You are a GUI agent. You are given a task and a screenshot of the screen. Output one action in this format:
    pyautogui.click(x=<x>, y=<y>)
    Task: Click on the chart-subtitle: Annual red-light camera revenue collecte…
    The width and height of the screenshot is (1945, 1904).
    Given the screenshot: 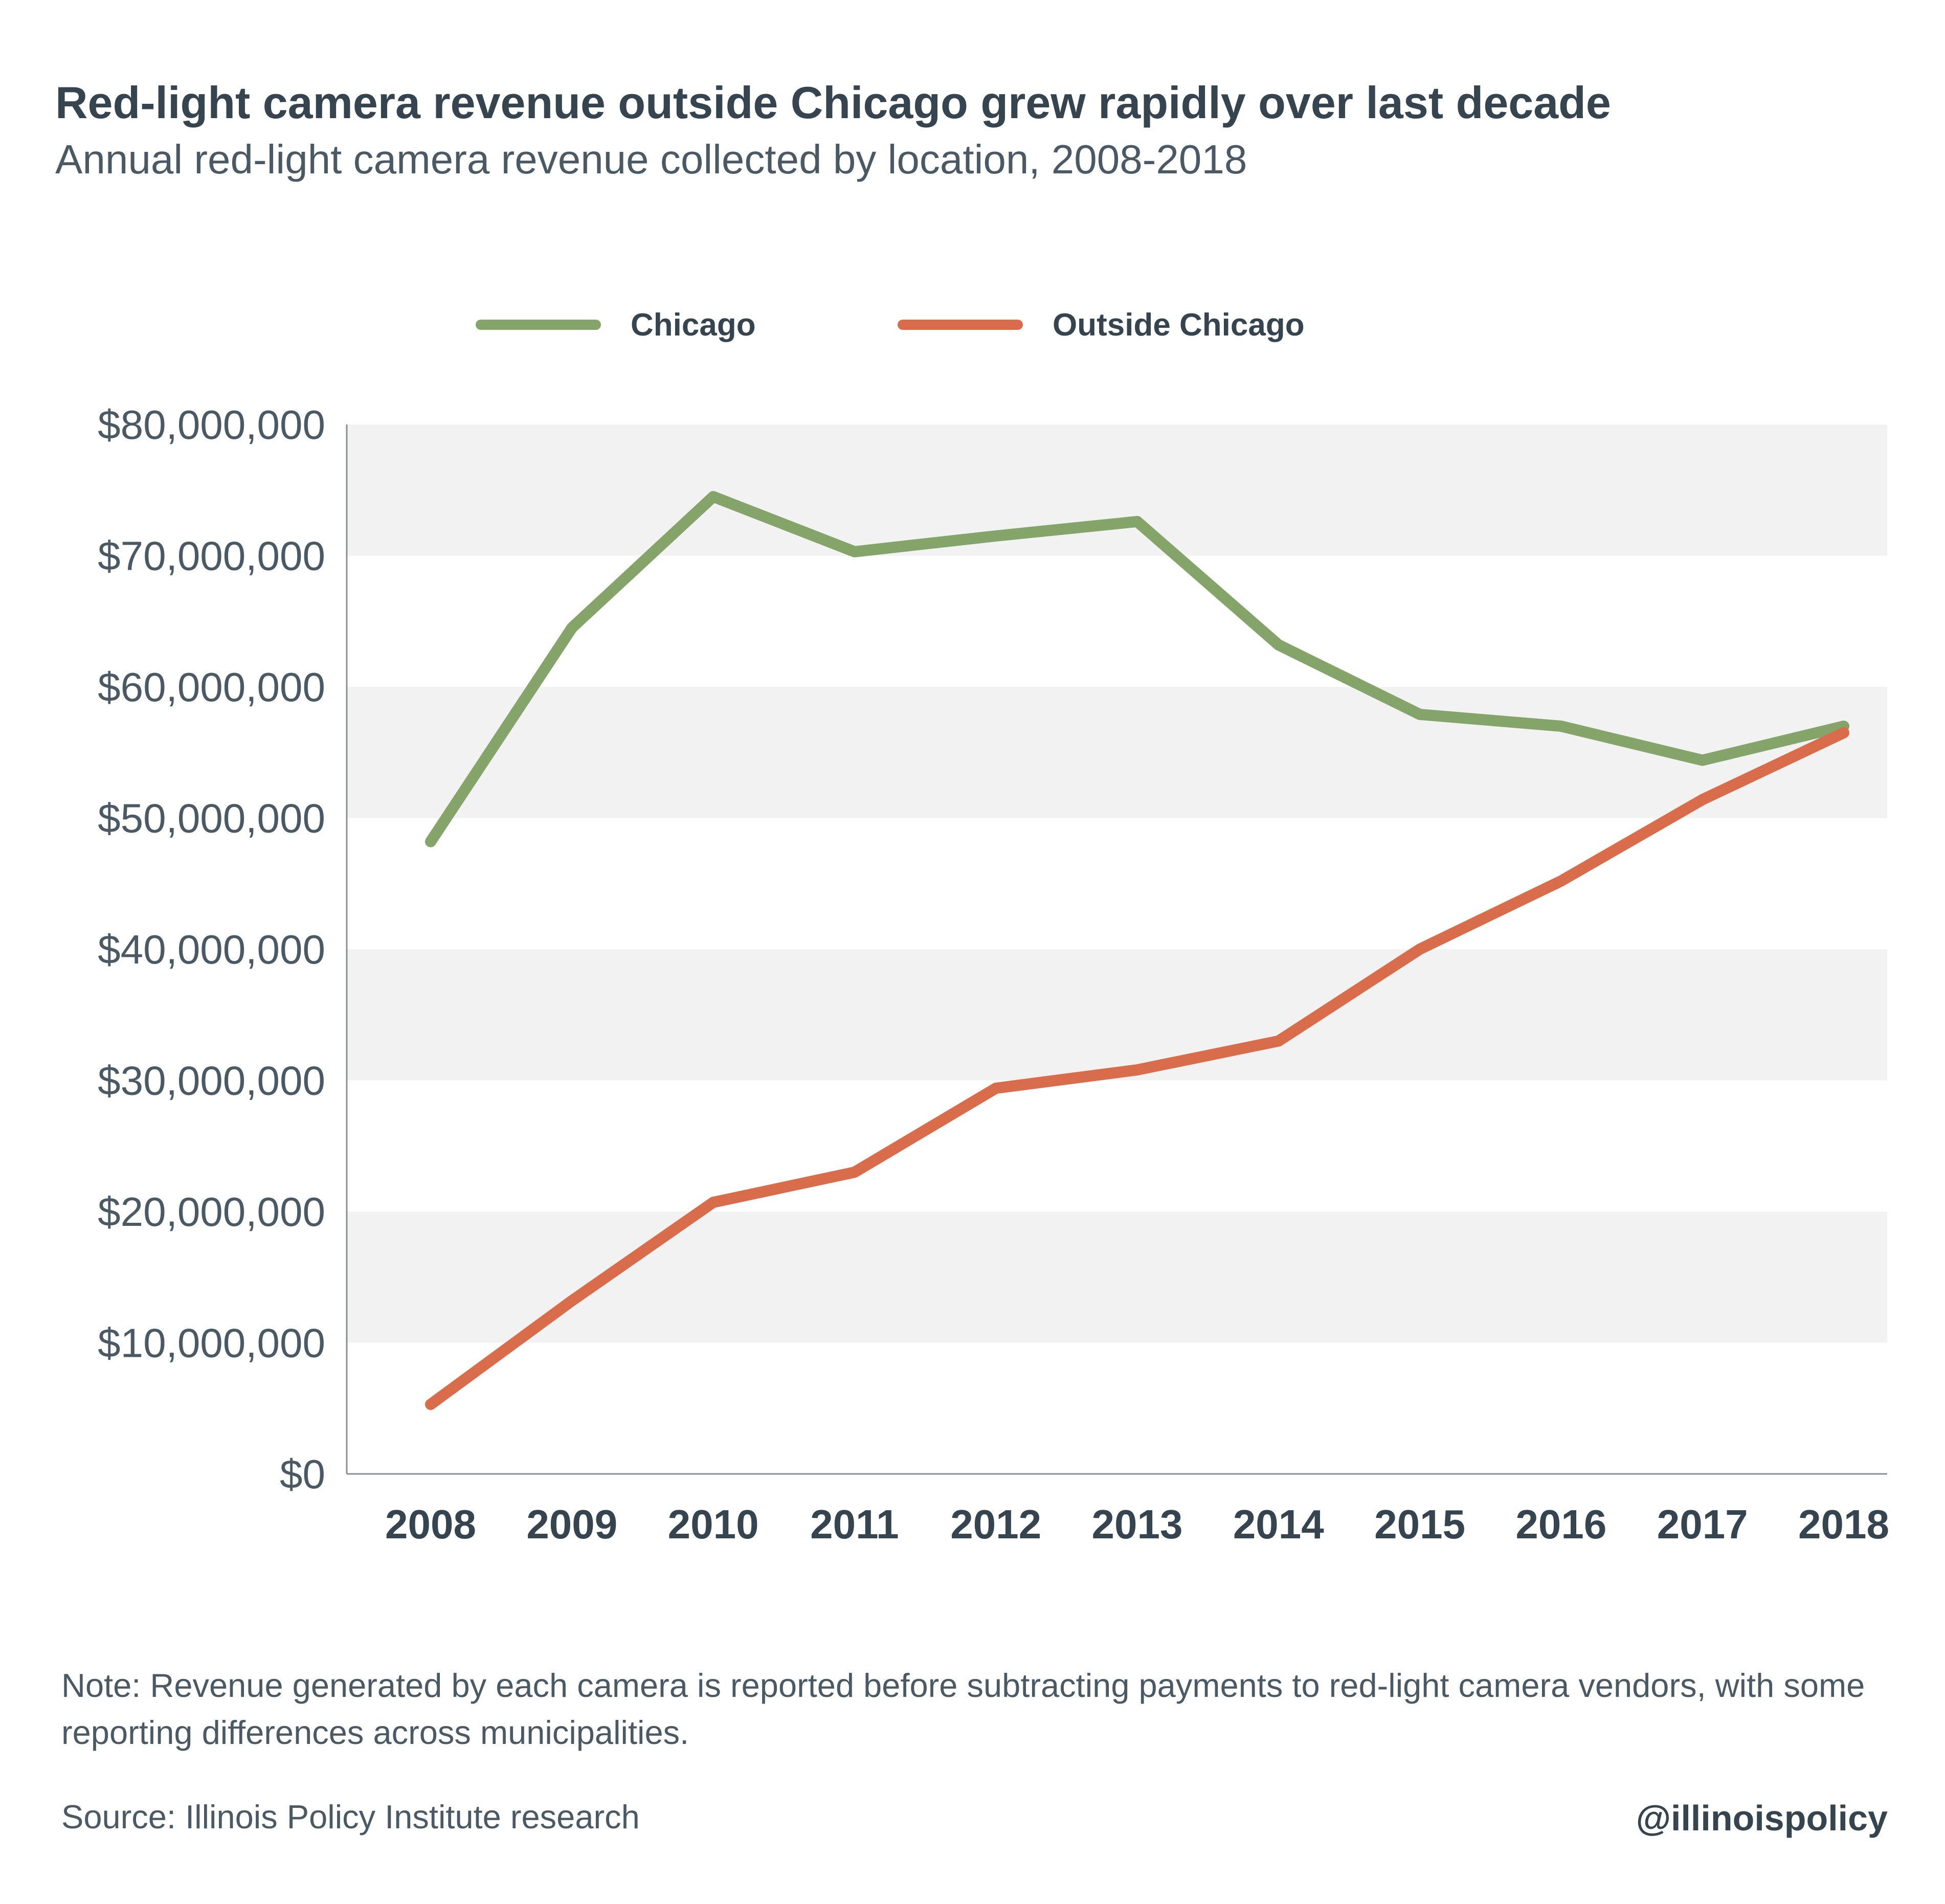 What is the action you would take?
    pyautogui.click(x=651, y=159)
    